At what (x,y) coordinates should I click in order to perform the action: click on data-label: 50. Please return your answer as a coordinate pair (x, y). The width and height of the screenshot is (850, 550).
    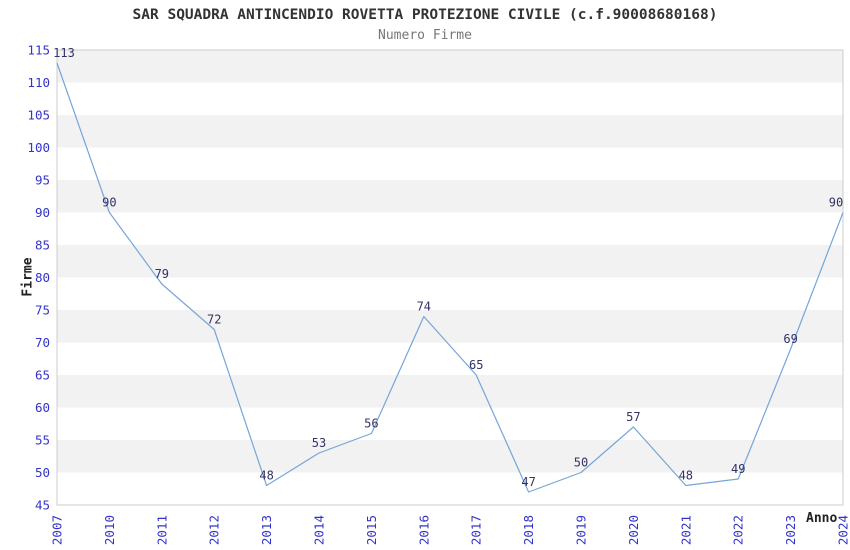
    Looking at the image, I should click on (581, 463).